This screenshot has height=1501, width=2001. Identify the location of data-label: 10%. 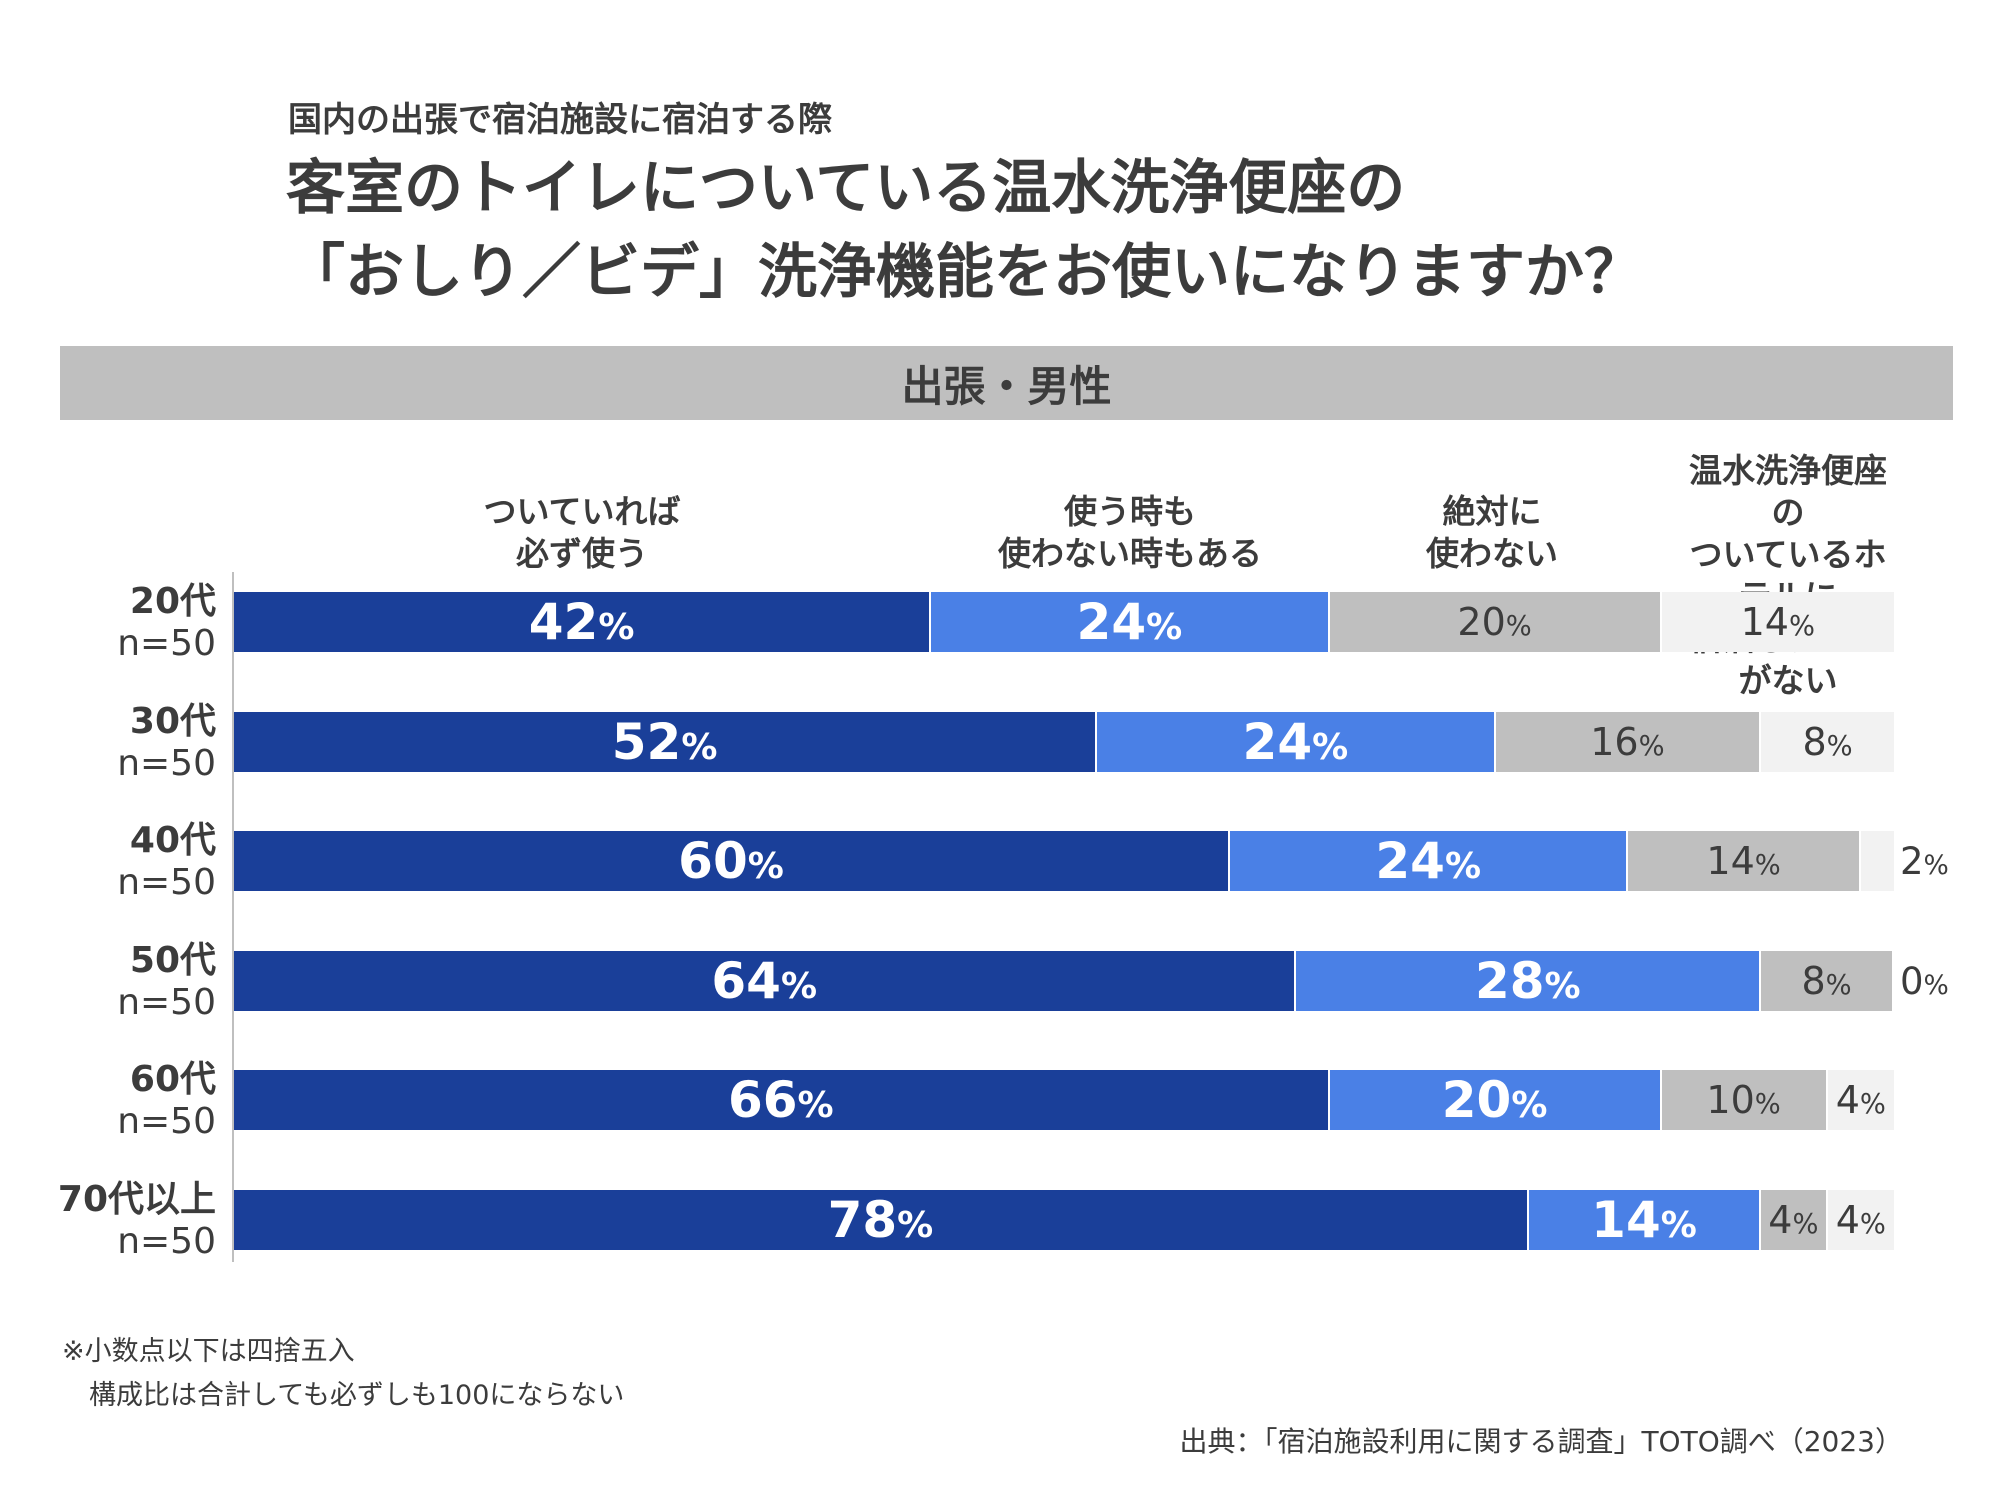
(1743, 1100).